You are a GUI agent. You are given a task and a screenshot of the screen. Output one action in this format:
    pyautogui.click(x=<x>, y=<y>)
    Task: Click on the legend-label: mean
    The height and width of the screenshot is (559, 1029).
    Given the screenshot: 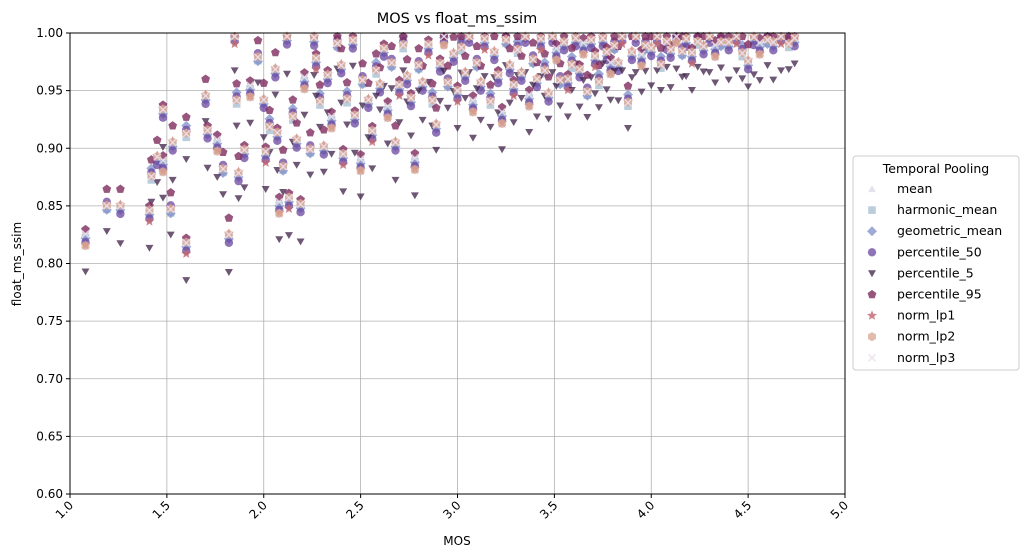 What is the action you would take?
    pyautogui.click(x=914, y=188)
    